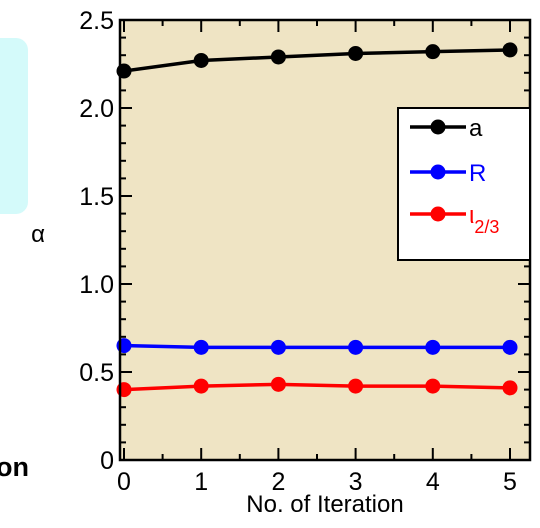 Image resolution: width=540 pixels, height=528 pixels. I want to click on x-tick-label: 0, so click(124, 482).